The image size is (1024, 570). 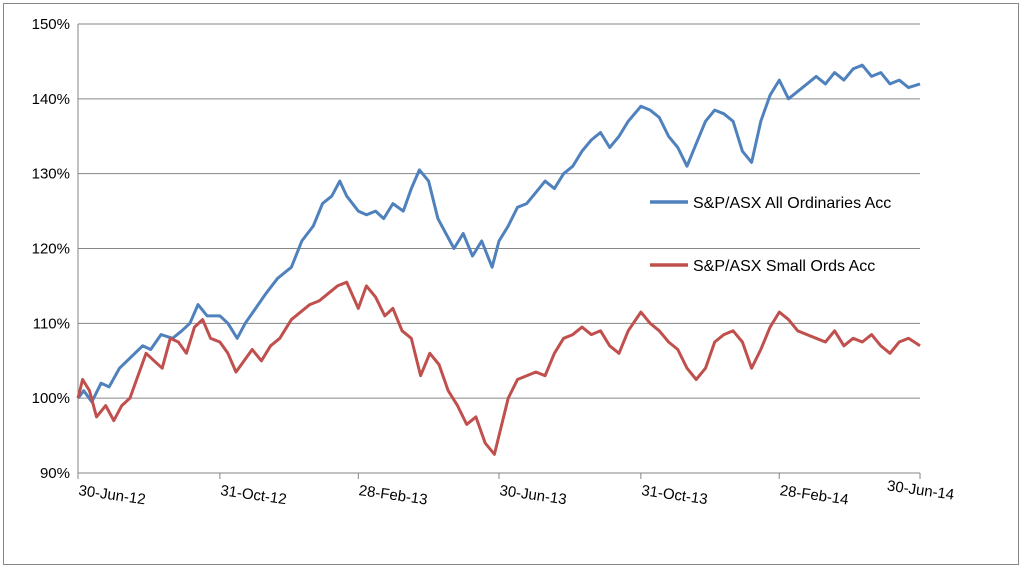 I want to click on legend-item-small-ords: S&P/ASX Small Ords Acc, so click(x=762, y=266).